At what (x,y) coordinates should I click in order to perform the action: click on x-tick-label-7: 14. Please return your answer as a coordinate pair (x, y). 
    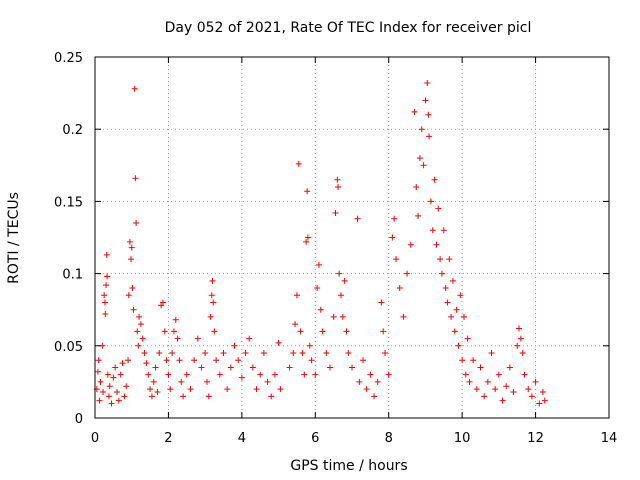
    Looking at the image, I should click on (609, 438).